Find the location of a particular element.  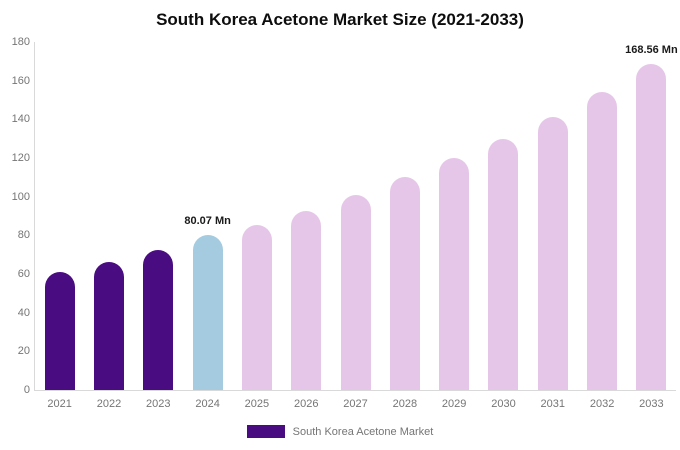

x-axis-label-2024: 2024 is located at coordinates (207, 404).